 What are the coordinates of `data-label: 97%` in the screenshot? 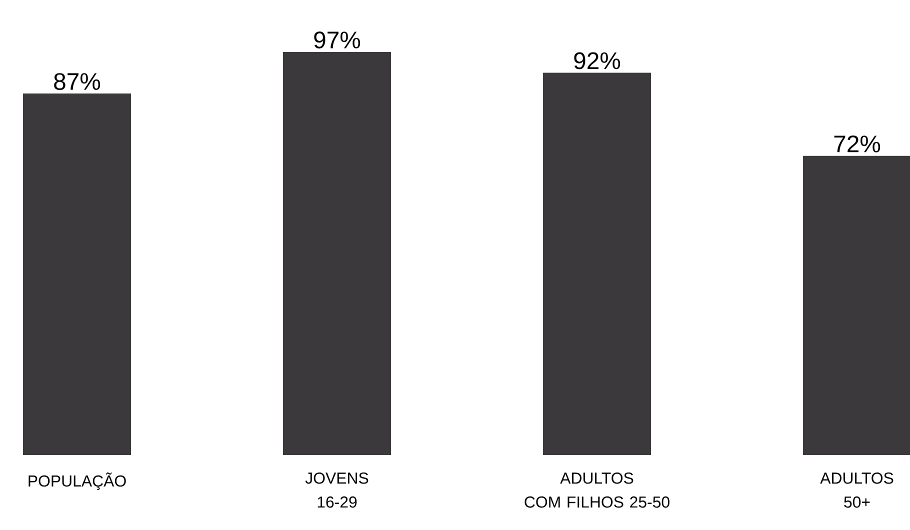 It's located at (337, 40).